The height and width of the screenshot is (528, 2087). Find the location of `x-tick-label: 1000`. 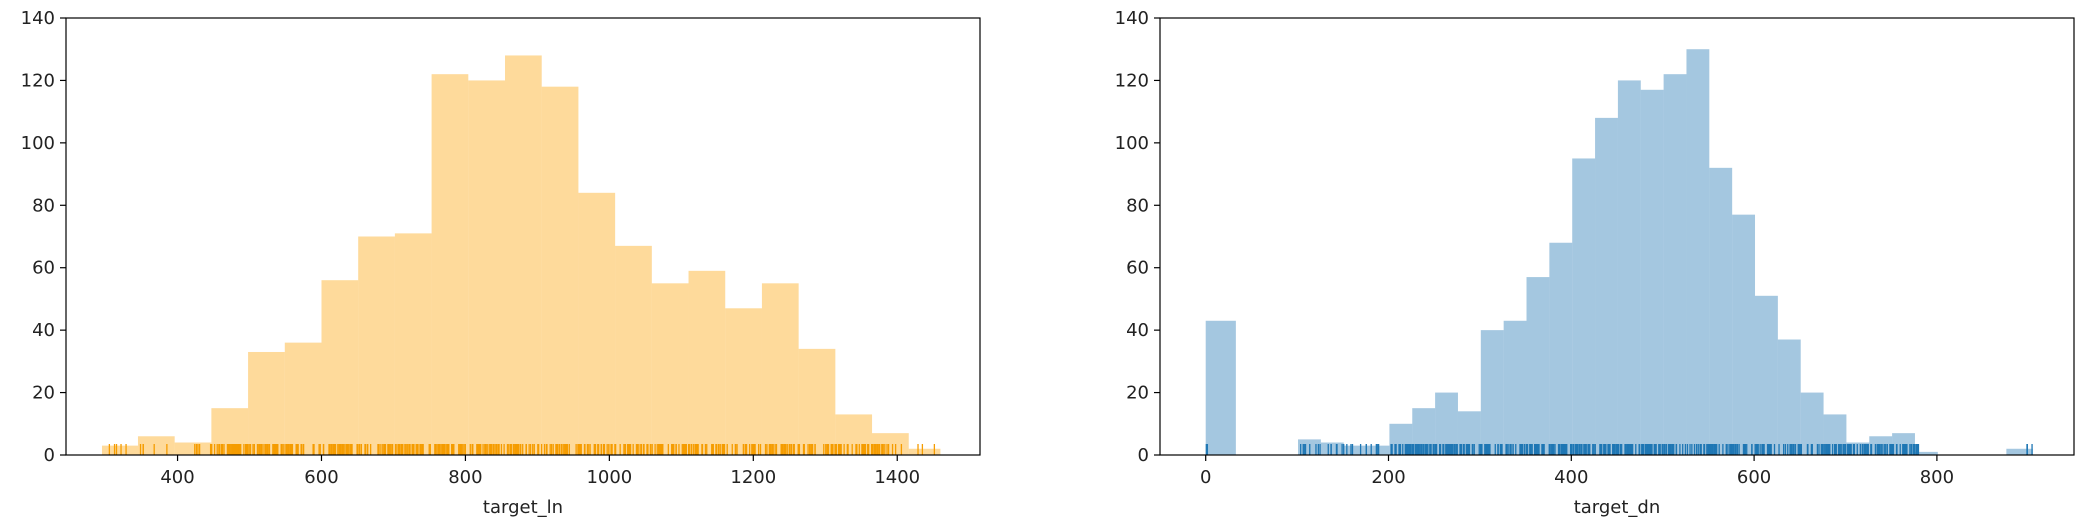

x-tick-label: 1000 is located at coordinates (609, 477).